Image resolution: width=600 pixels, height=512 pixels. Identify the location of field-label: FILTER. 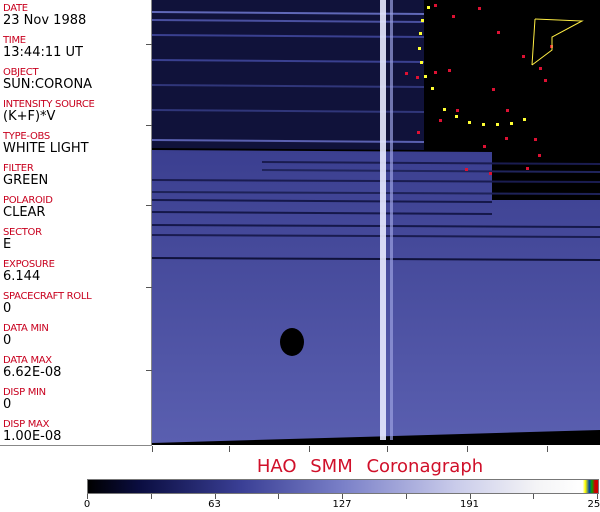
(18, 168).